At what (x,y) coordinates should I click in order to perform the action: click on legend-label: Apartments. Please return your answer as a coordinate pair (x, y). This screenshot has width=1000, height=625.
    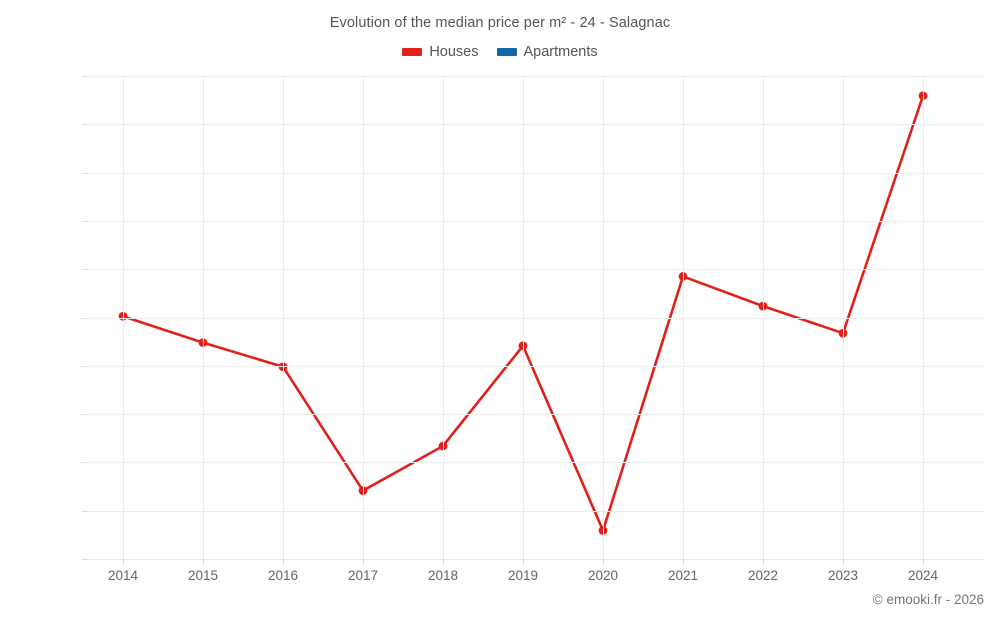
    Looking at the image, I should click on (560, 52).